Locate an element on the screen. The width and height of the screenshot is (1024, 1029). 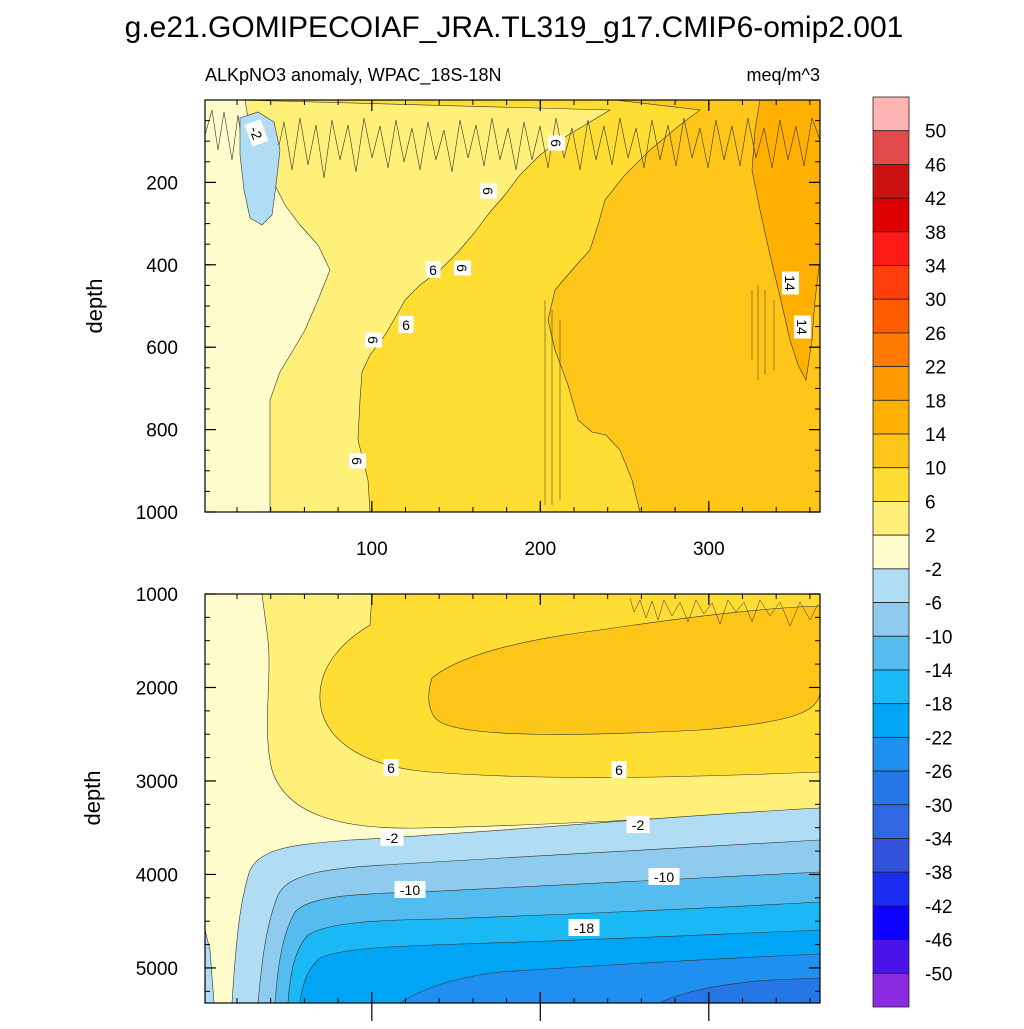
colorbar-level-label: -14 is located at coordinates (939, 671).